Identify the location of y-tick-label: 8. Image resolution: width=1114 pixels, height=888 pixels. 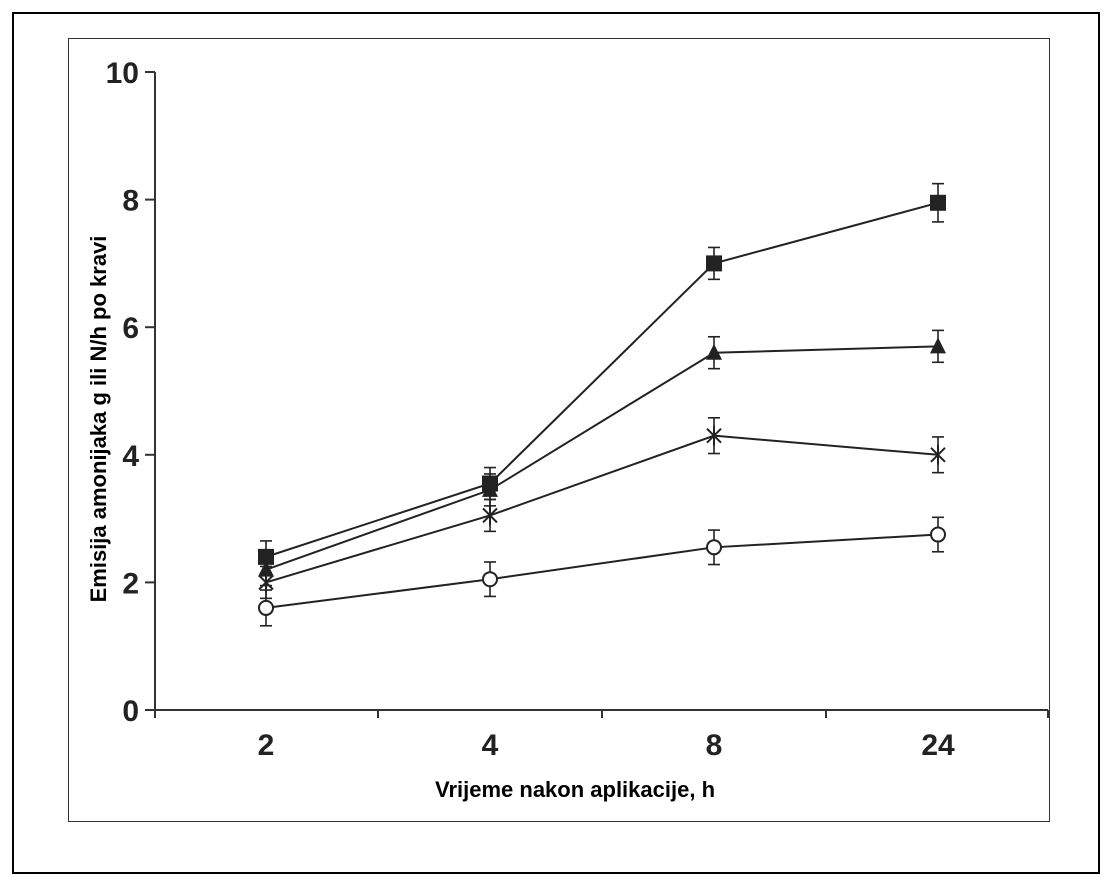
(130, 201).